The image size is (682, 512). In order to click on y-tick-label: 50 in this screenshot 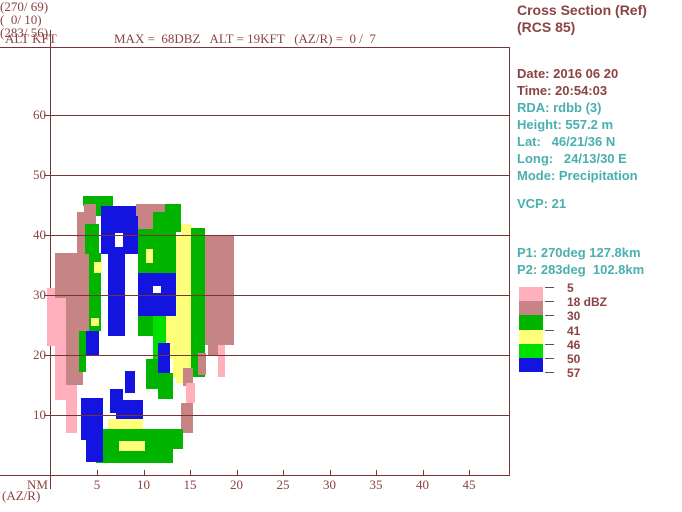, I will do `click(39, 174)`.